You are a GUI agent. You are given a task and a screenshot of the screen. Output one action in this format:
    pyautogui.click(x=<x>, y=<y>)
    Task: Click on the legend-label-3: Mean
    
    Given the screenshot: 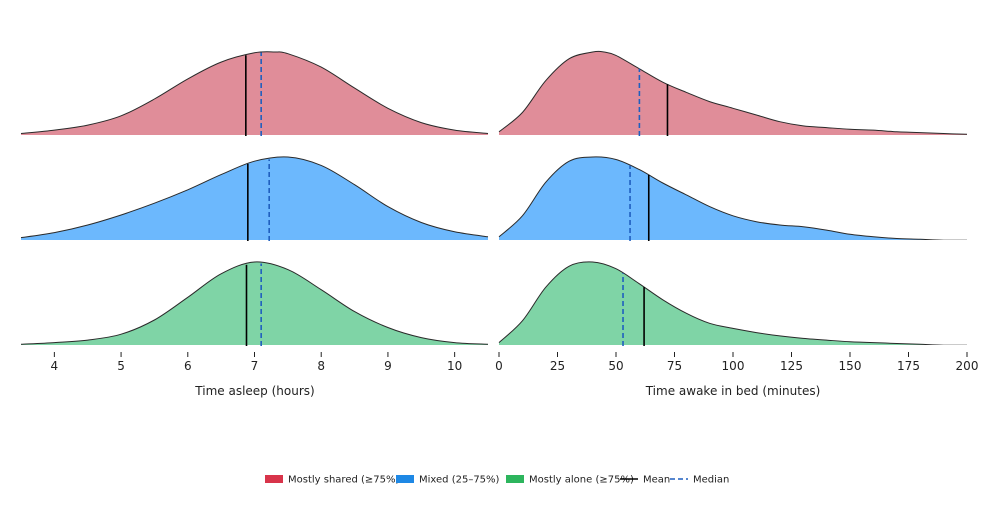 What is the action you would take?
    pyautogui.click(x=656, y=480)
    